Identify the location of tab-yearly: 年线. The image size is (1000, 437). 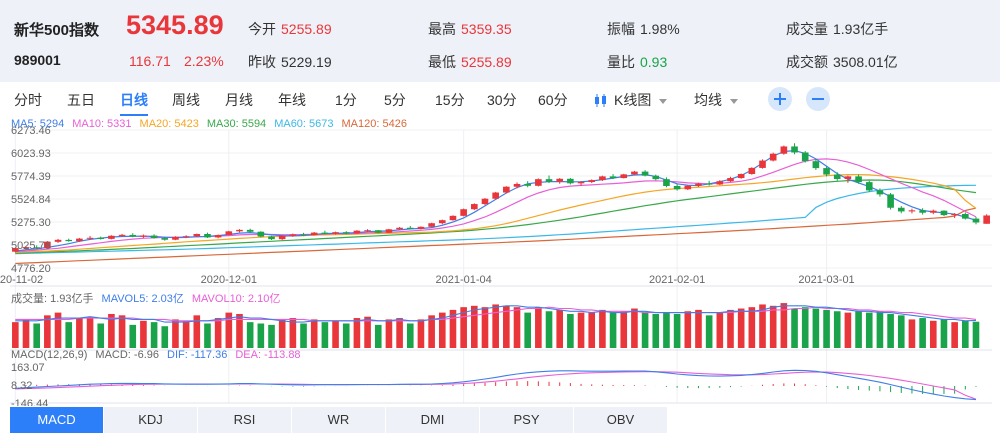
(292, 100).